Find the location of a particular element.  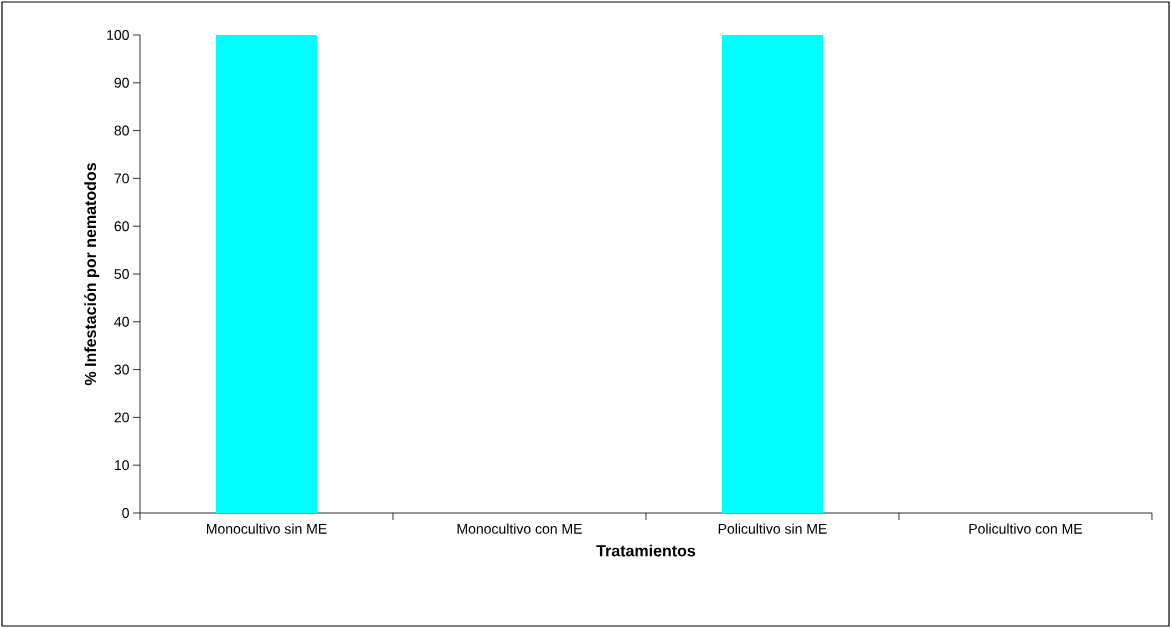

x-tick-label: Monocultivo sin ME is located at coordinates (266, 528).